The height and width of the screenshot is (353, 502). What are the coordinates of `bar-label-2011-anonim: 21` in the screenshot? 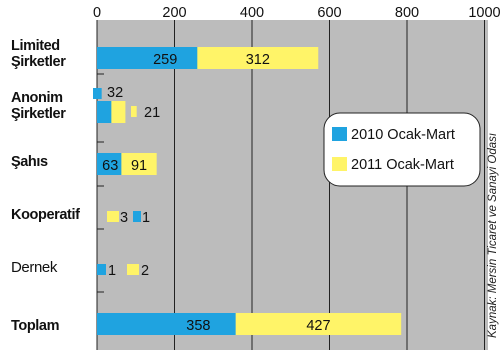 It's located at (152, 113).